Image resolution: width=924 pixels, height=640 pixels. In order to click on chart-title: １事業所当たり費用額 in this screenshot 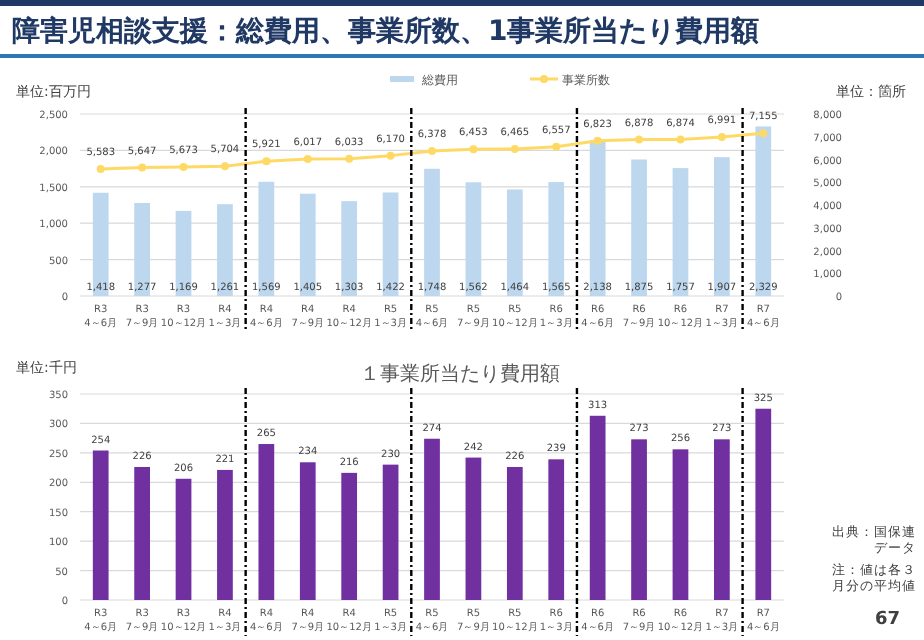, I will do `click(460, 374)`.